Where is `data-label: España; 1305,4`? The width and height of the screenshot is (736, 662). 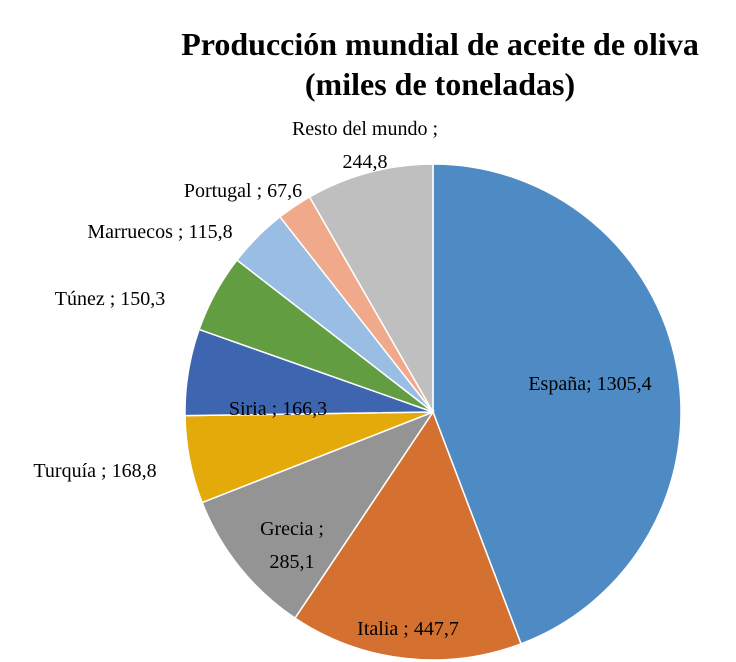
data-label: España; 1305,4 is located at coordinates (589, 384).